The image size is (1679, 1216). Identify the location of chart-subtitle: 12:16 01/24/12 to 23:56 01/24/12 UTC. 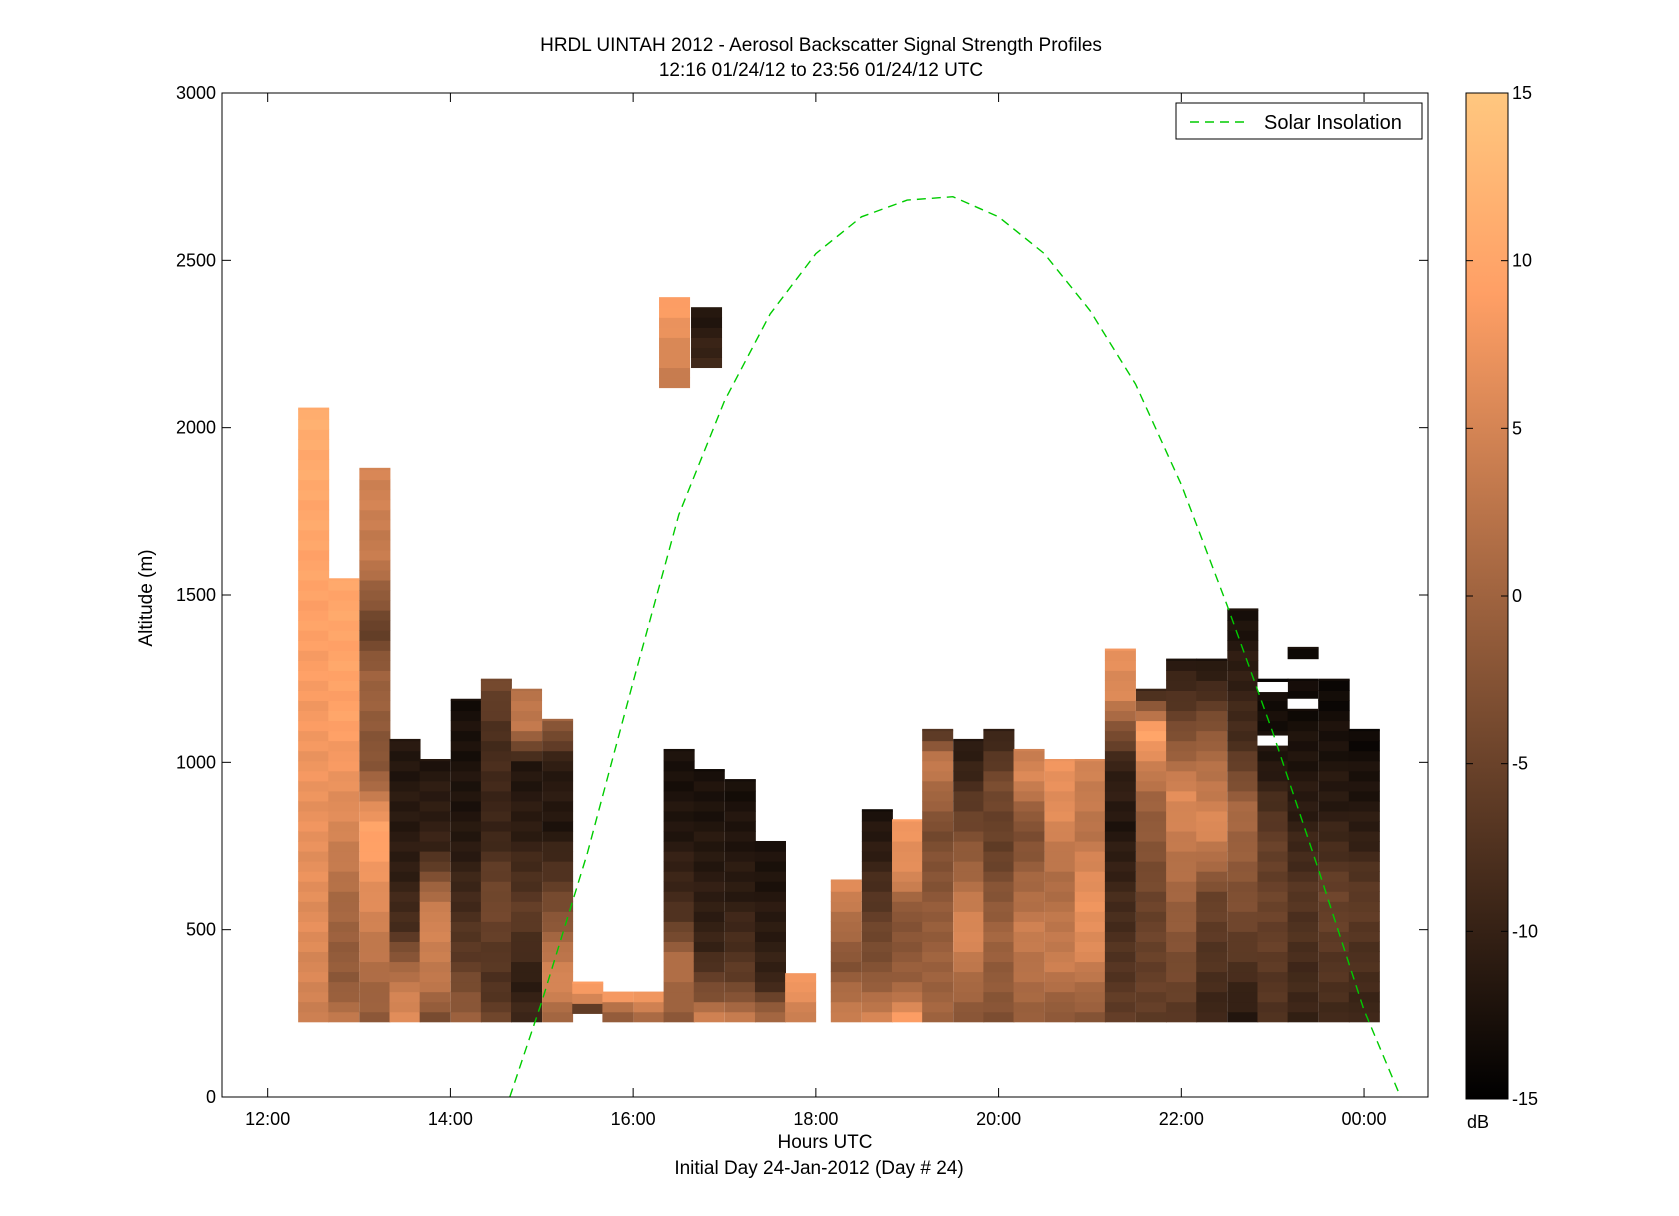
(821, 70).